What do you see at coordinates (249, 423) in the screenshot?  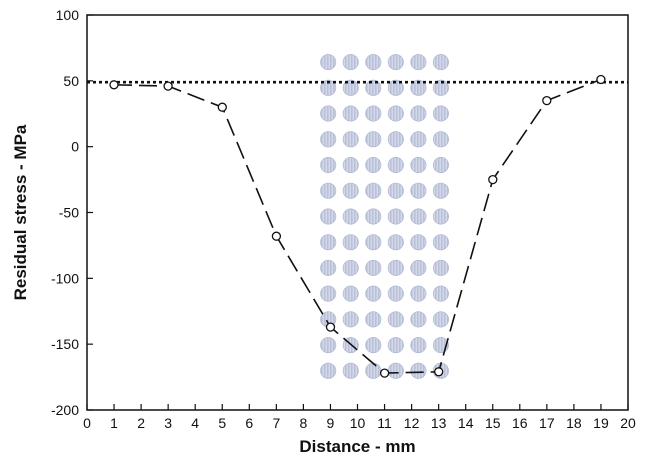 I see `x-tick-label: 6` at bounding box center [249, 423].